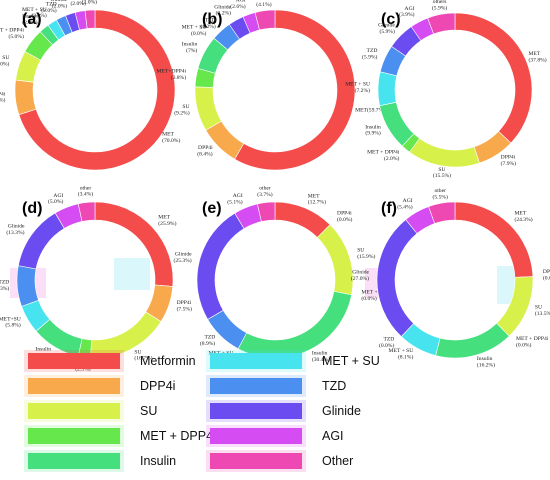 This screenshot has width=550, height=480. I want to click on panel-label: (f), so click(389, 208).